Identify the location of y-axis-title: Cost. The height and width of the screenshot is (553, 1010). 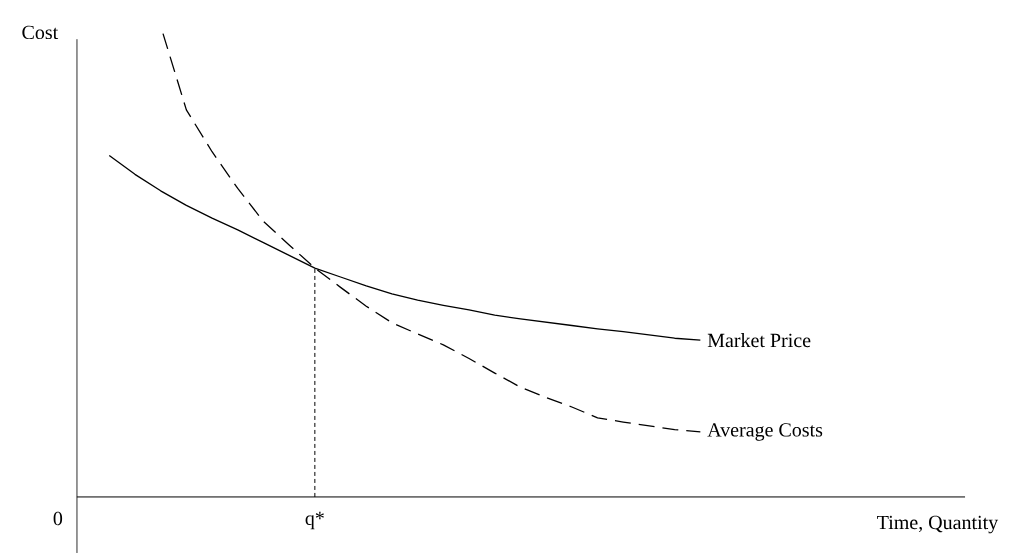
(40, 32).